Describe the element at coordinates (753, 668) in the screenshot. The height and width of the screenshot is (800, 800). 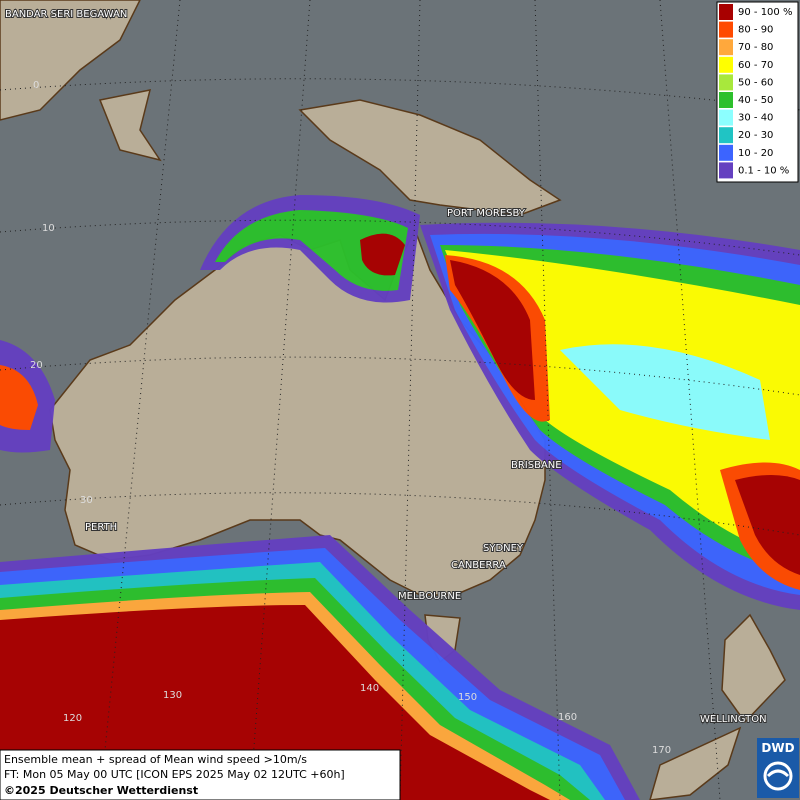
I see `nz-north` at that location.